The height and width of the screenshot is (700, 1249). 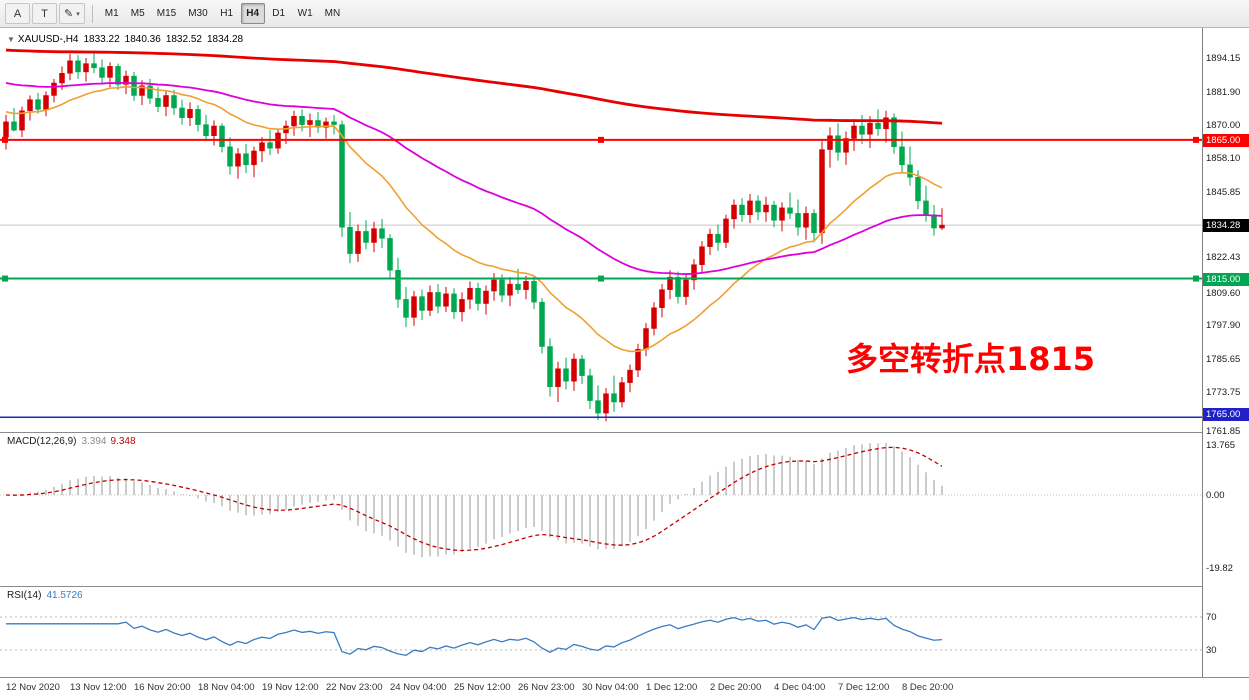 I want to click on macd-label: MACD(12,26,9) 3.394 9.348, so click(x=71, y=441).